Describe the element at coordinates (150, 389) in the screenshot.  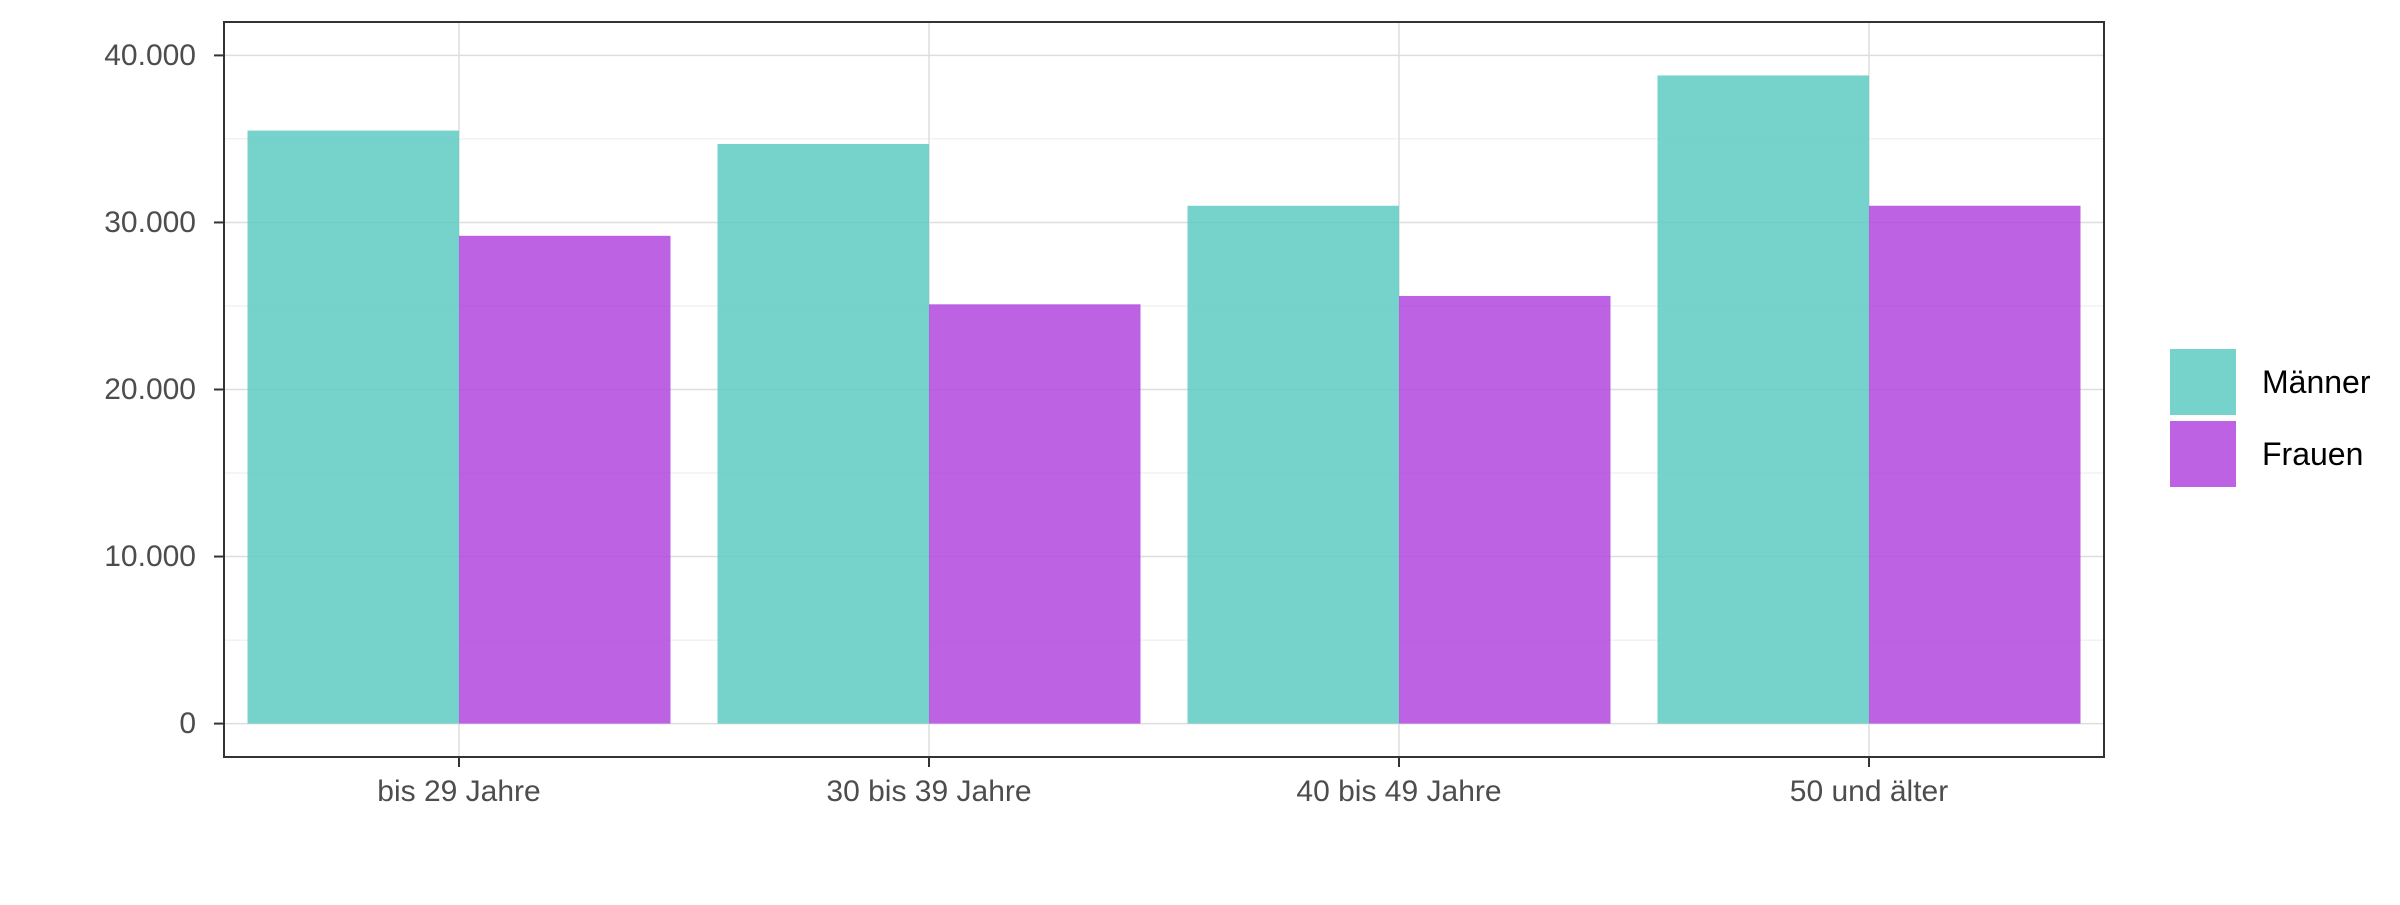
I see `y-tick-label: 20.000` at that location.